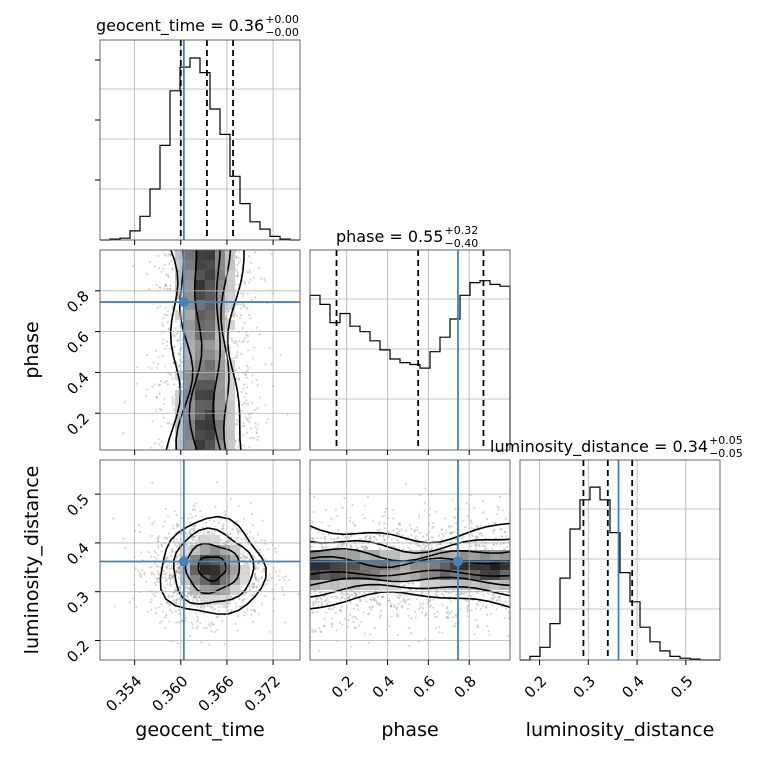 This screenshot has height=760, width=760. Describe the element at coordinates (169, 693) in the screenshot. I see `x-tick-label: 0.360` at that location.